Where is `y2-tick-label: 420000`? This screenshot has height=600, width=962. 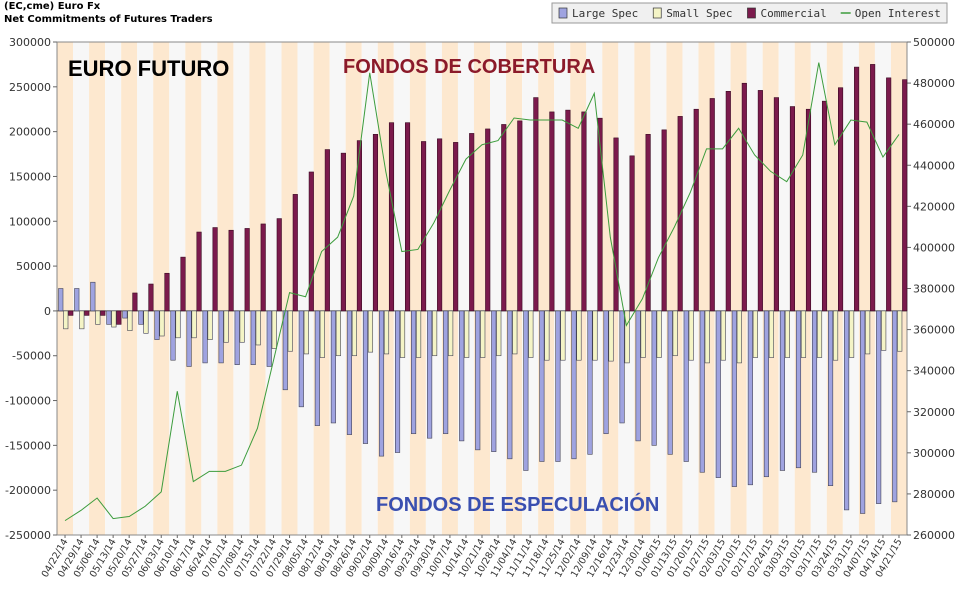
y2-tick-label: 420000 is located at coordinates (934, 206).